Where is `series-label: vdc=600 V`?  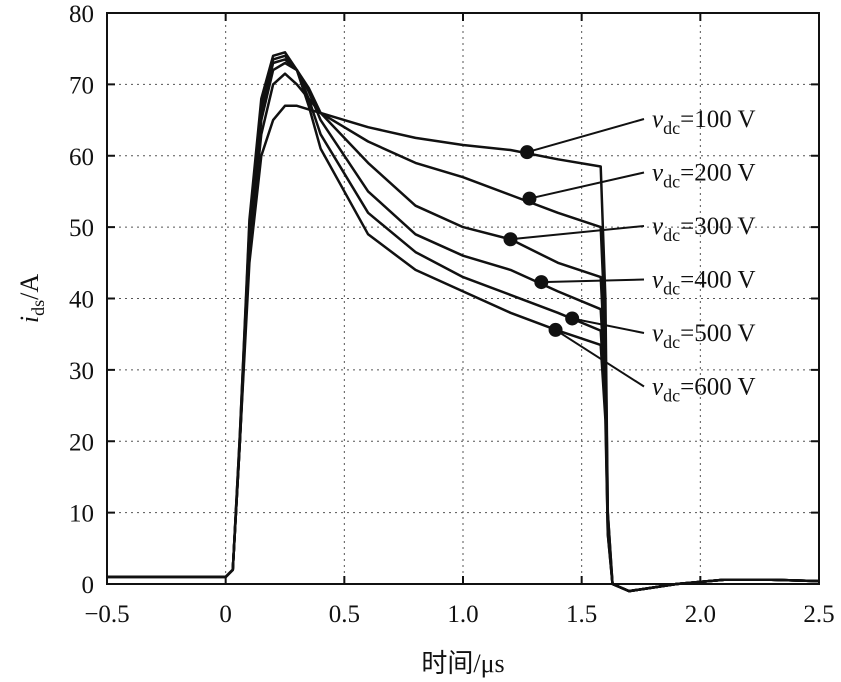 series-label: vdc=600 V is located at coordinates (704, 390).